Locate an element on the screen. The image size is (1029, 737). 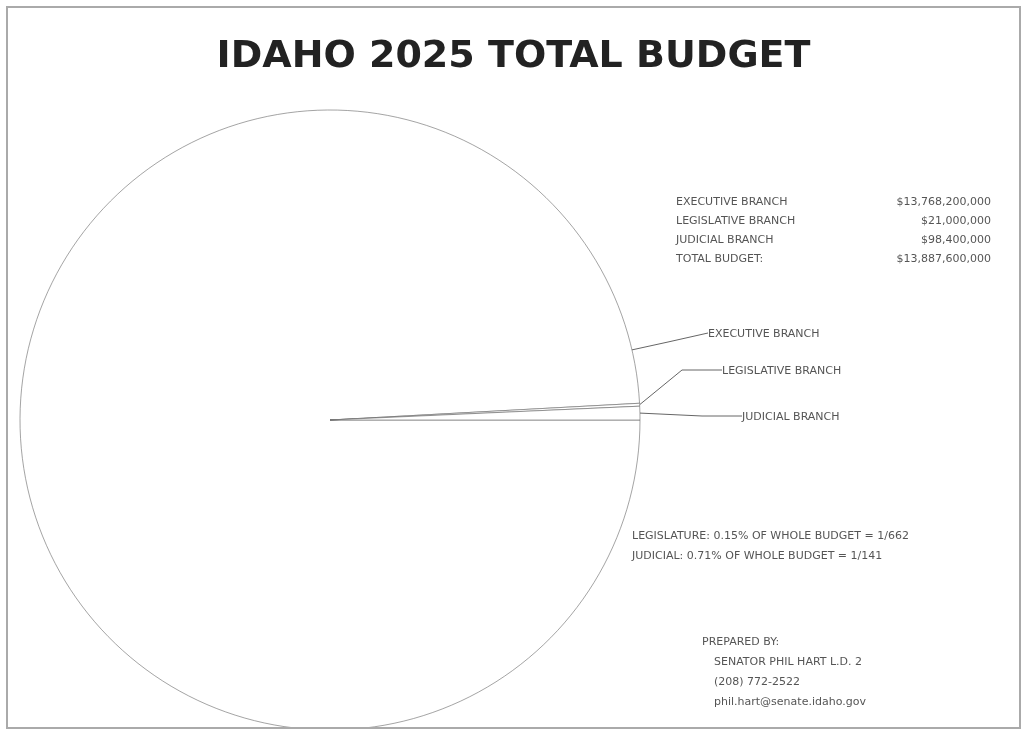
slice-label: JUDICIAL BRANCH is located at coordinates (790, 416).